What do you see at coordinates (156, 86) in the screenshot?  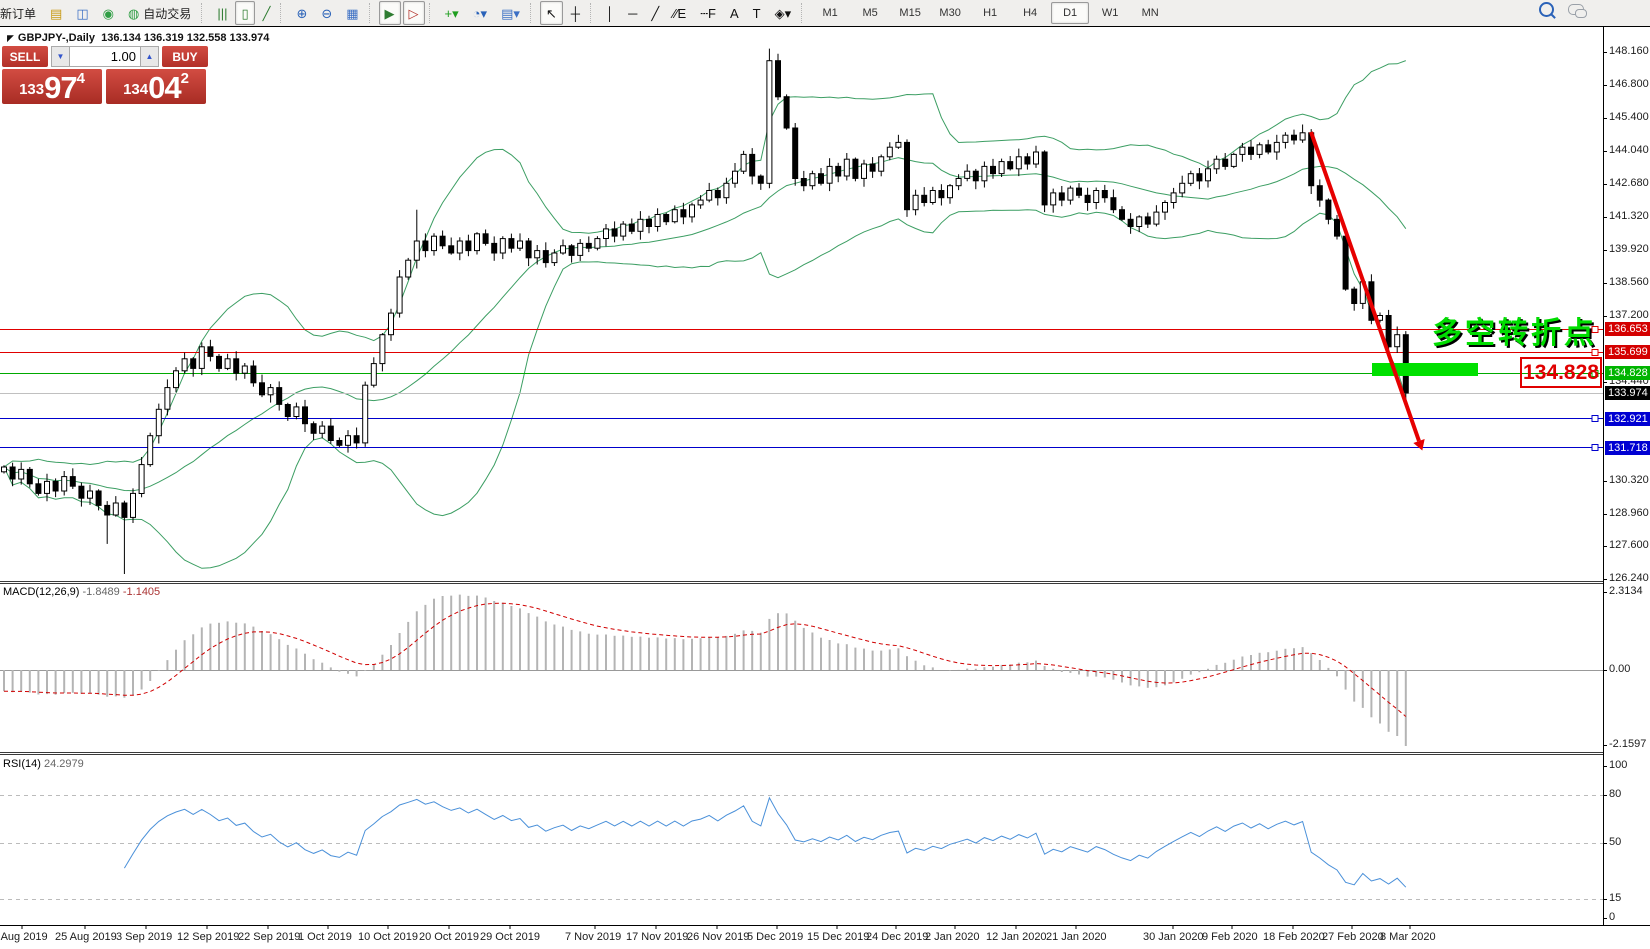 I see `buy-price-button: 134 04 2` at bounding box center [156, 86].